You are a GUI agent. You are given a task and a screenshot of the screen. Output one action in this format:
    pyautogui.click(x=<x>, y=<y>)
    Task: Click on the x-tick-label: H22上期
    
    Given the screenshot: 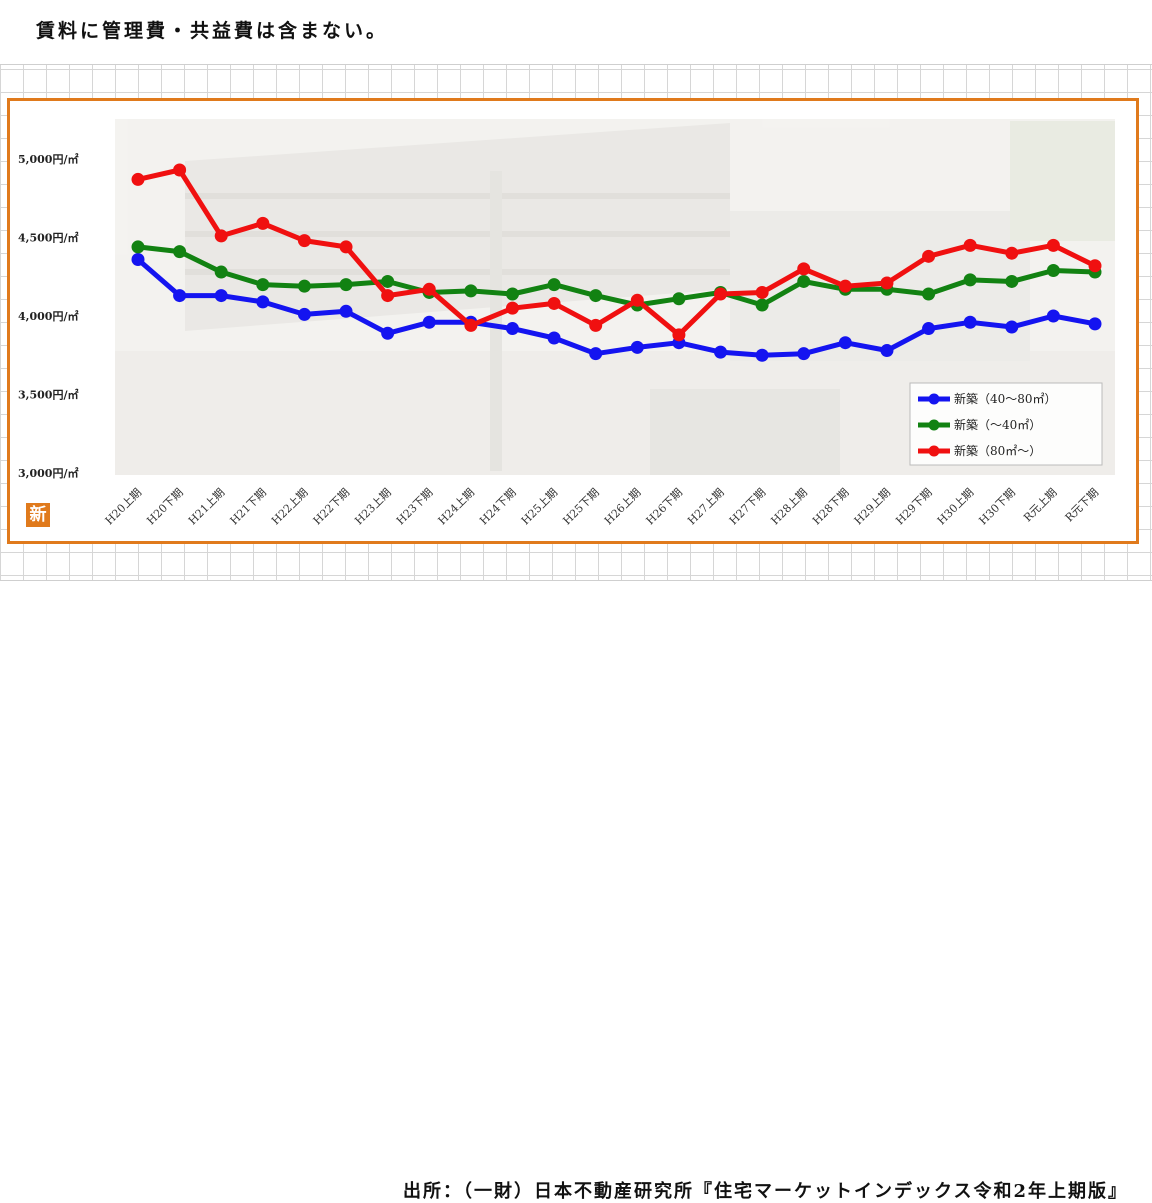 What is the action you would take?
    pyautogui.click(x=289, y=506)
    